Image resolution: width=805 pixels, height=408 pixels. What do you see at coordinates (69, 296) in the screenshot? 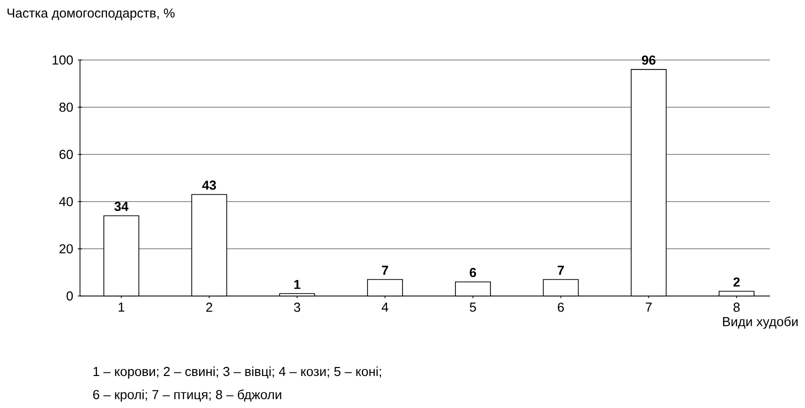
I see `y-tick-label: 0` at bounding box center [69, 296].